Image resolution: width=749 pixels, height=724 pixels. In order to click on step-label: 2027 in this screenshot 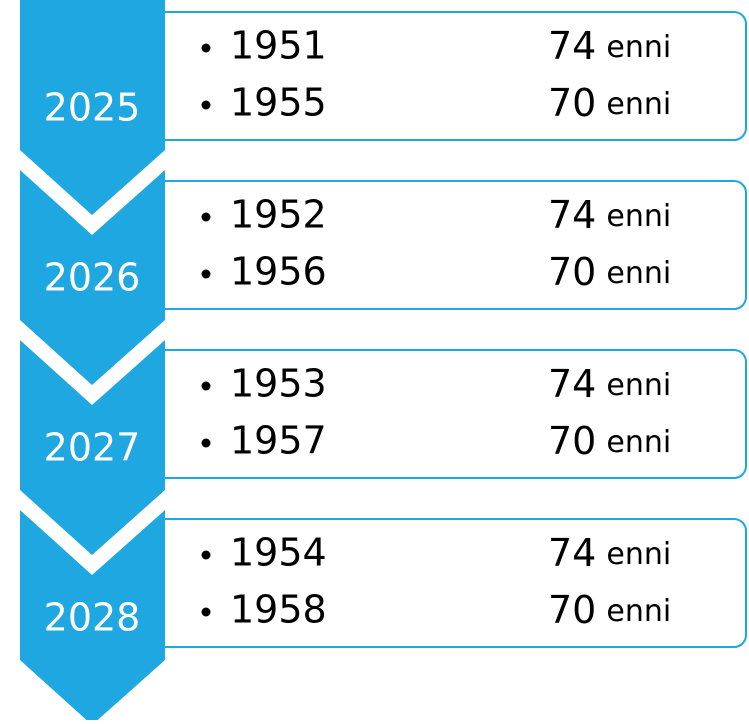, I will do `click(92, 448)`.